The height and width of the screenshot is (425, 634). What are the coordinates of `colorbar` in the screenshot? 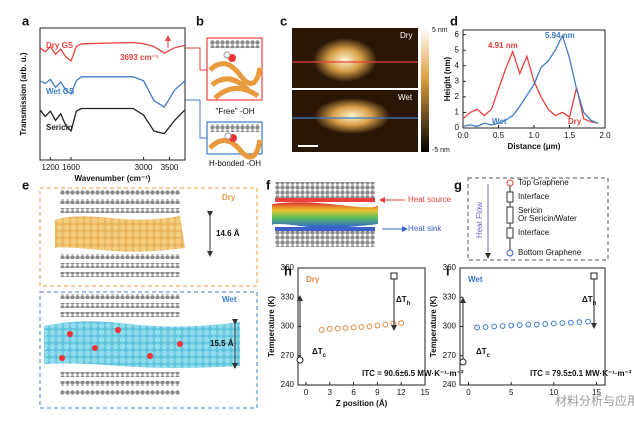 It's located at (425, 90).